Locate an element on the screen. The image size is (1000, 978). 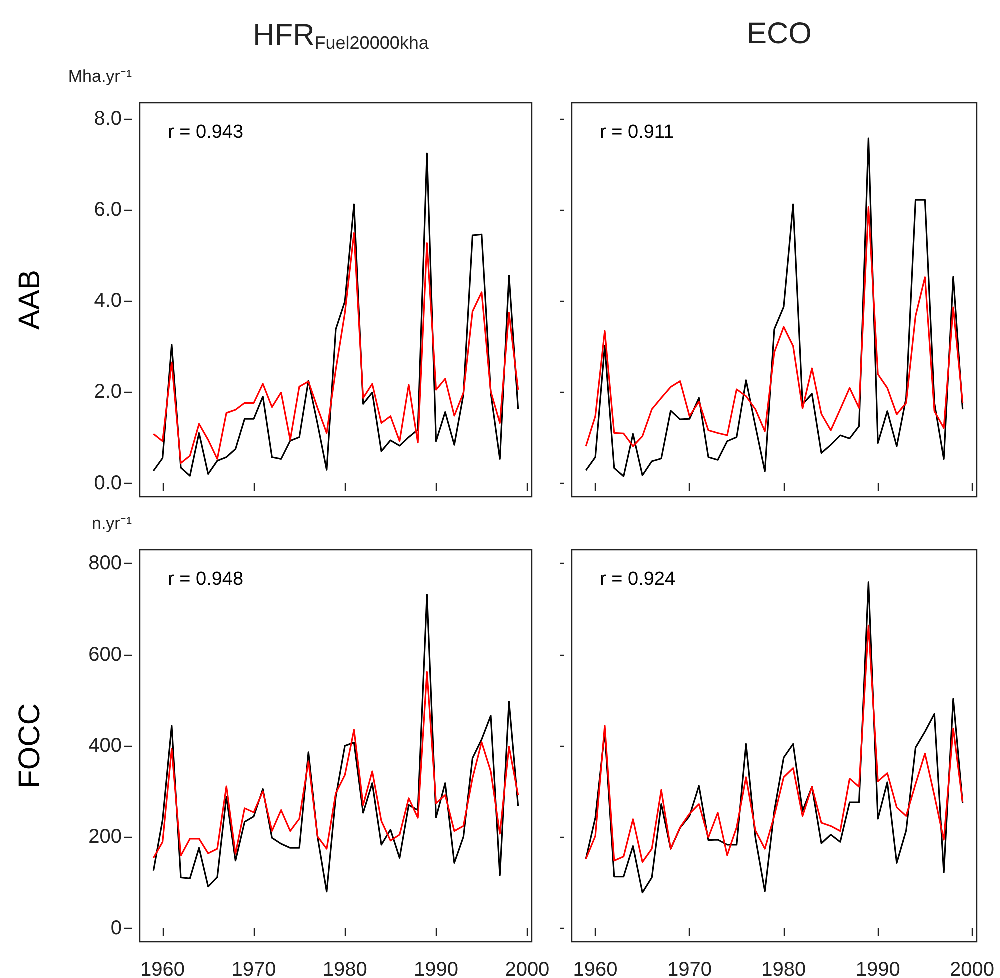
y-tick-label: 2.0 is located at coordinates (108, 392).